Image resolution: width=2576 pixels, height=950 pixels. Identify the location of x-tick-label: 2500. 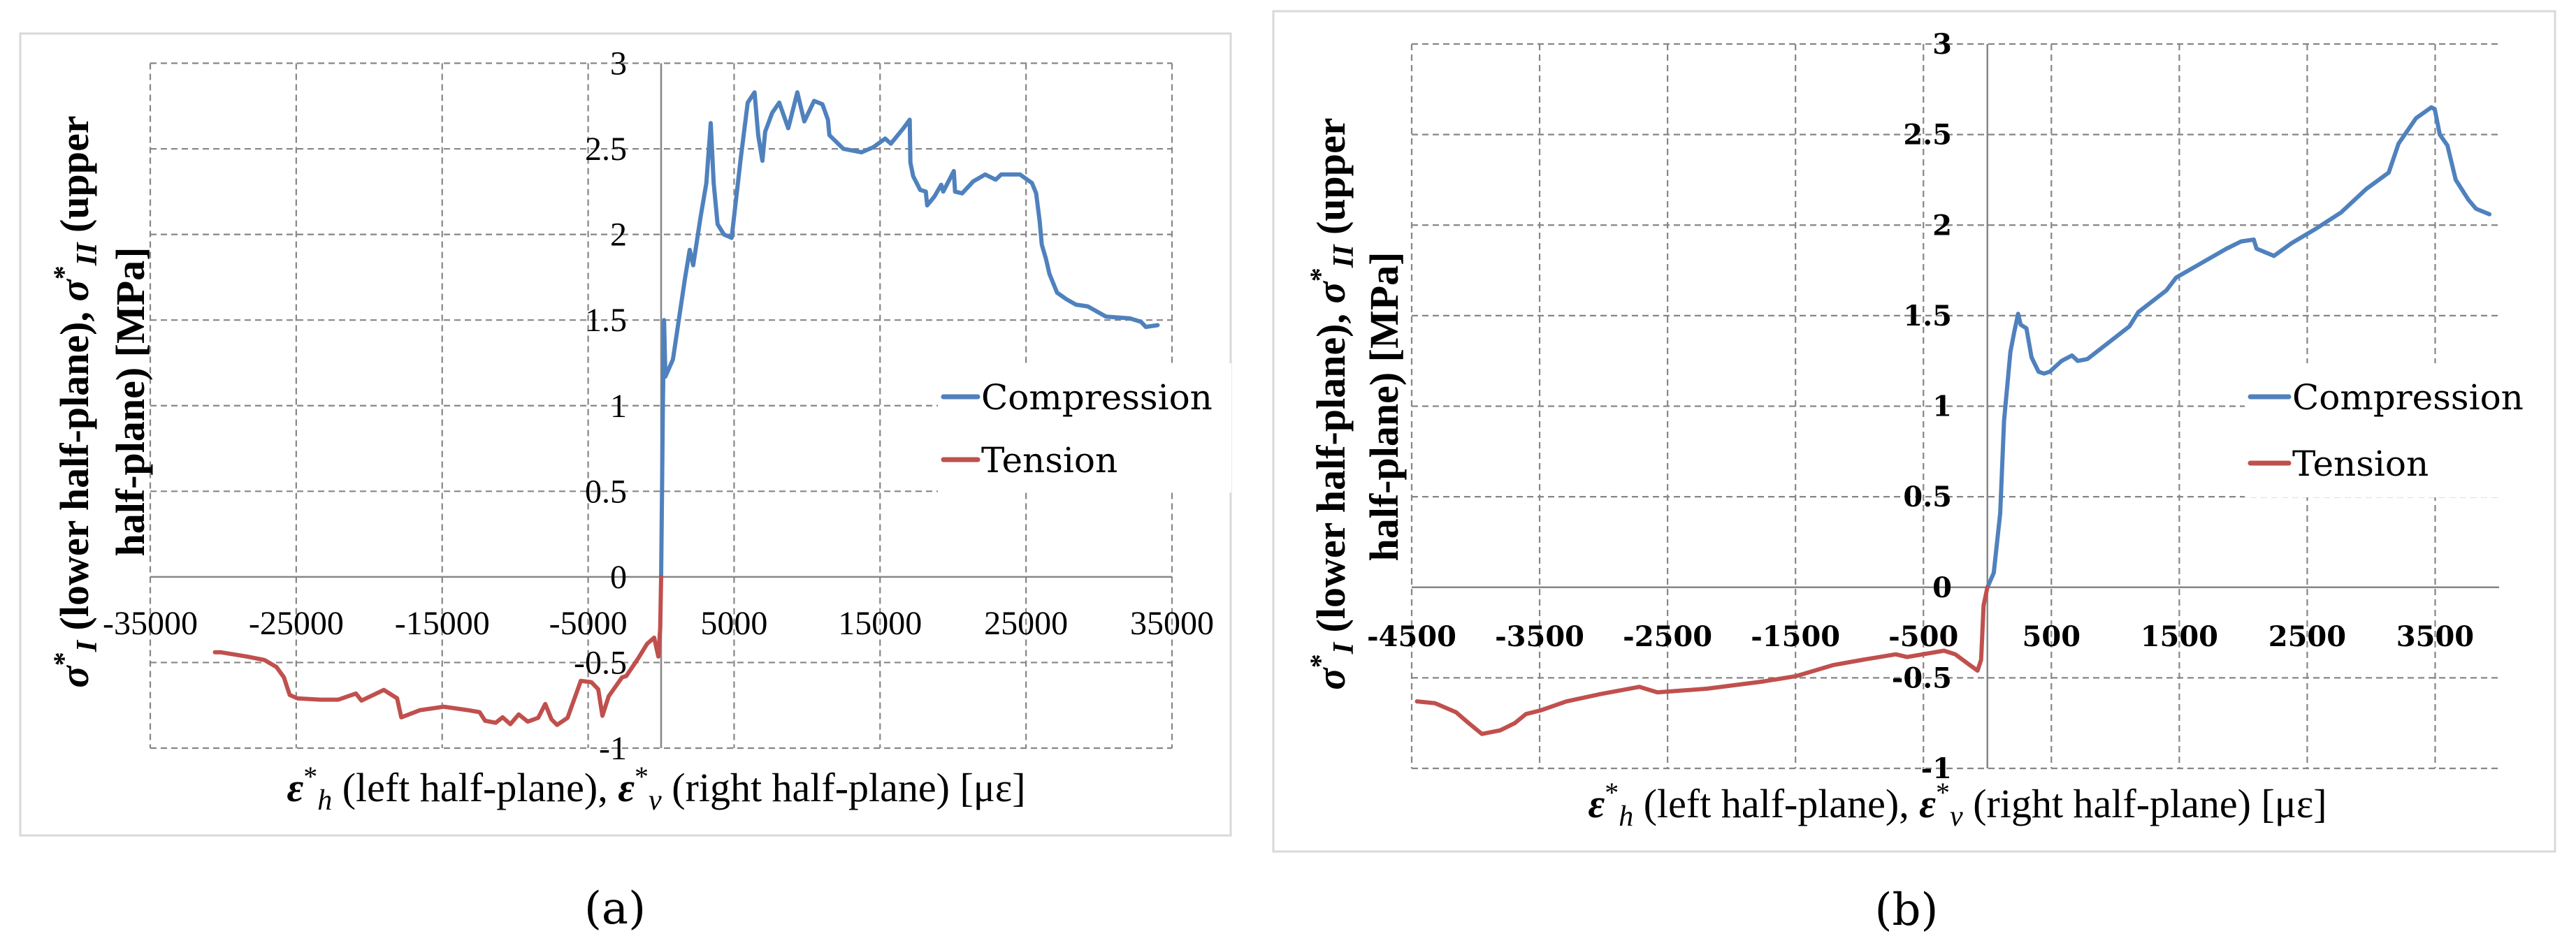
(2308, 636).